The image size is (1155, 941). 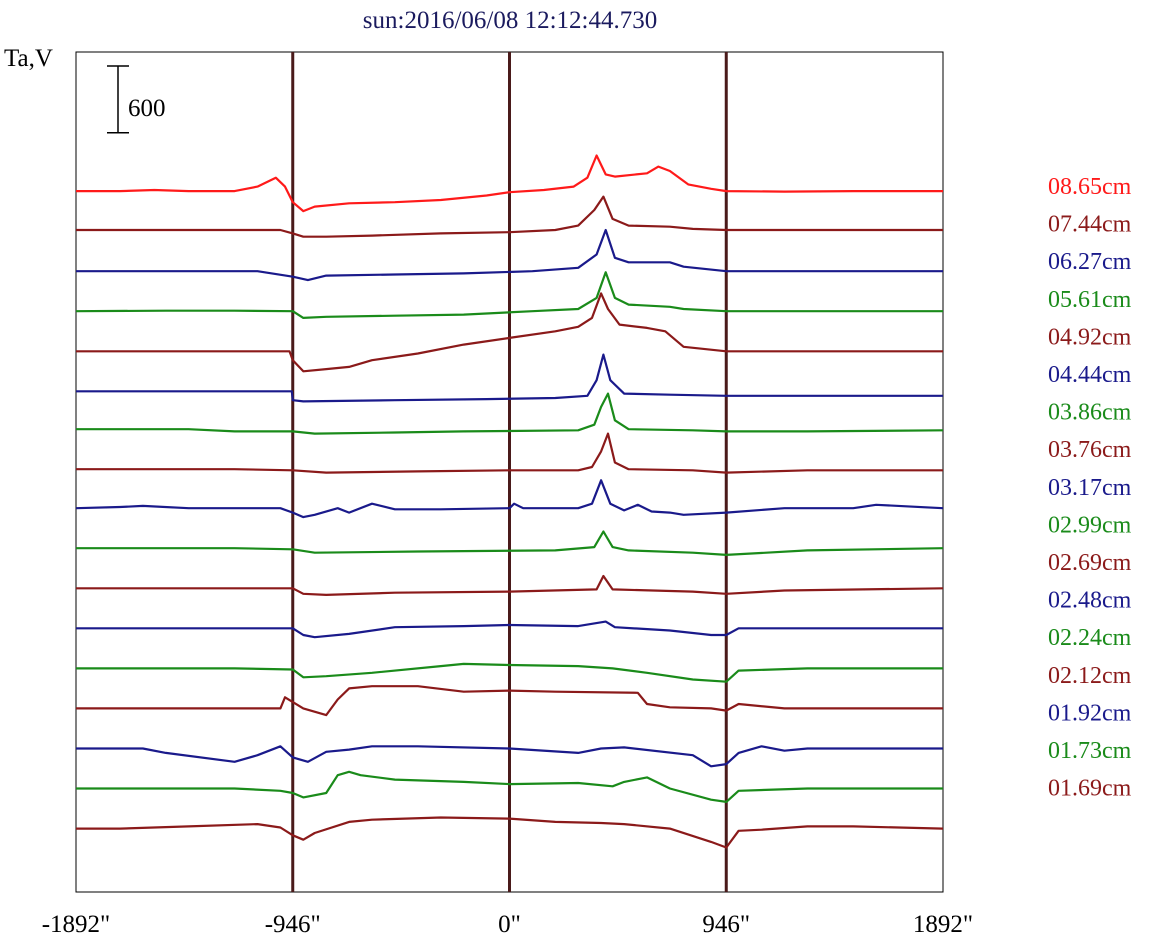 I want to click on x-tick-labels: -1892" -946" 0" 946" 1892", so click(x=507, y=924).